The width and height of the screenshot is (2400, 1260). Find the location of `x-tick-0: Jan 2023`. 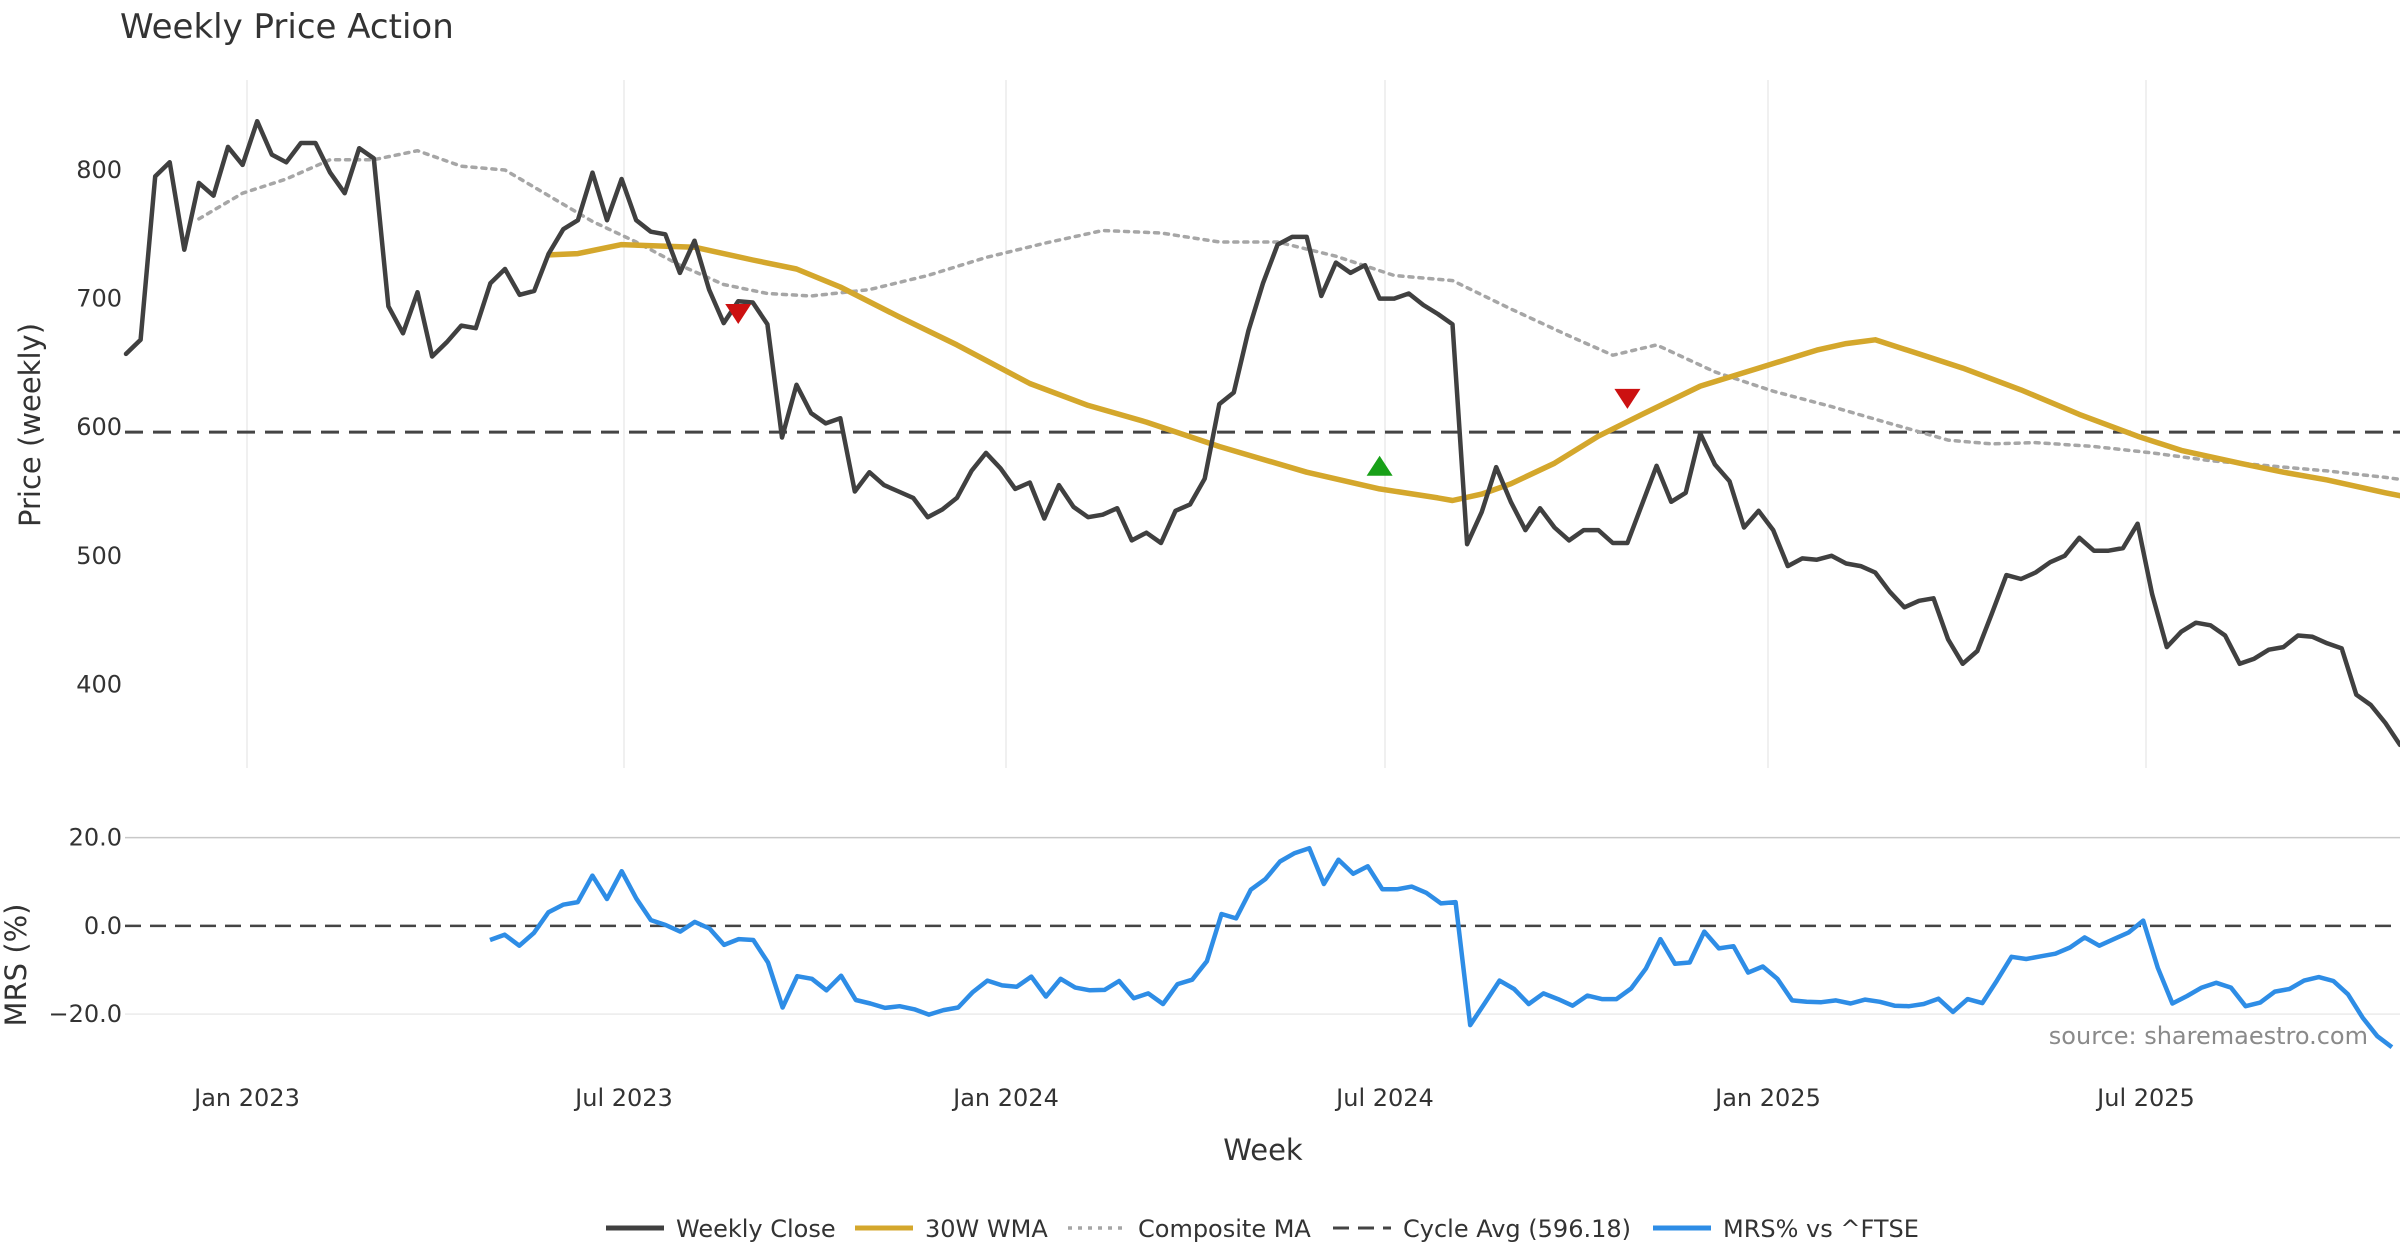

x-tick-0: Jan 2023 is located at coordinates (246, 1098).